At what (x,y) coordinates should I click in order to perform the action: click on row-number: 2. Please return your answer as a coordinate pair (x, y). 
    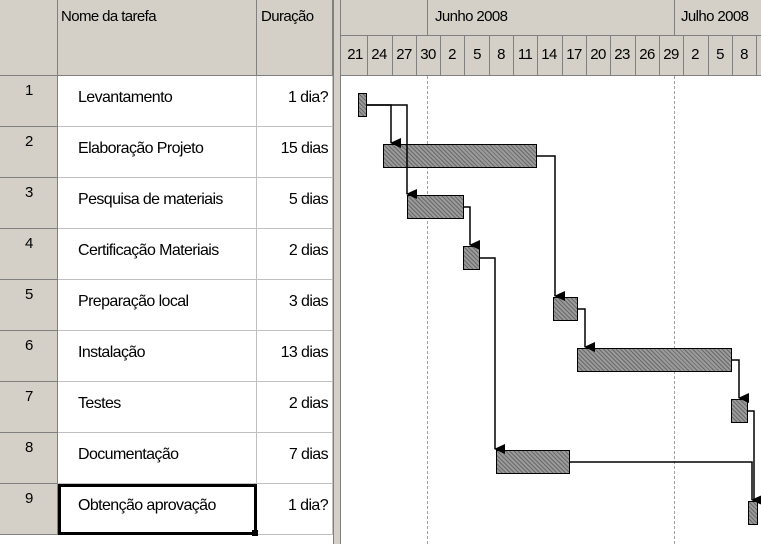
    Looking at the image, I should click on (29, 141).